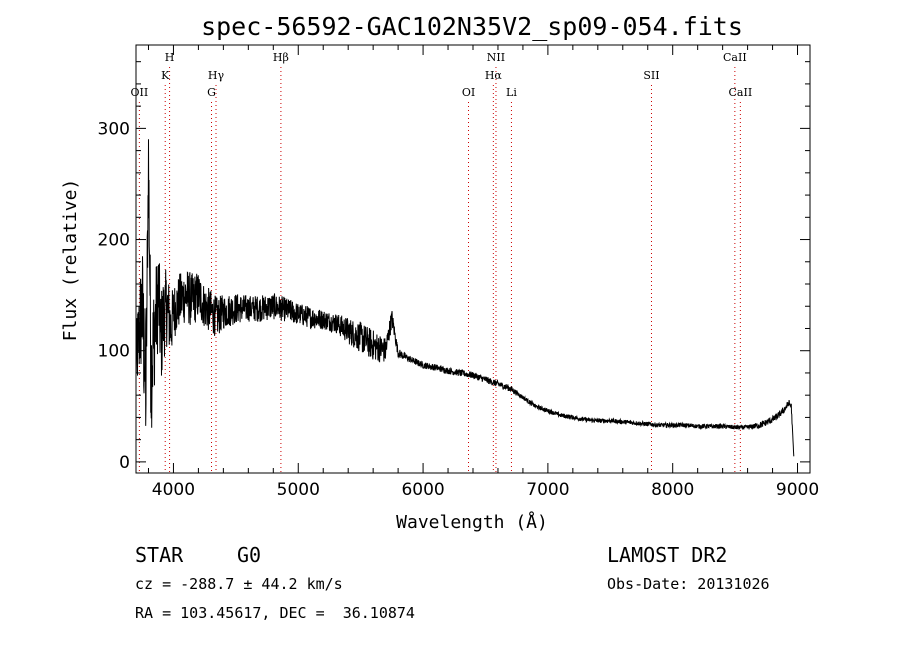 The width and height of the screenshot is (900, 650). Describe the element at coordinates (494, 75) in the screenshot. I see `spectral-line-label: Hα` at that location.